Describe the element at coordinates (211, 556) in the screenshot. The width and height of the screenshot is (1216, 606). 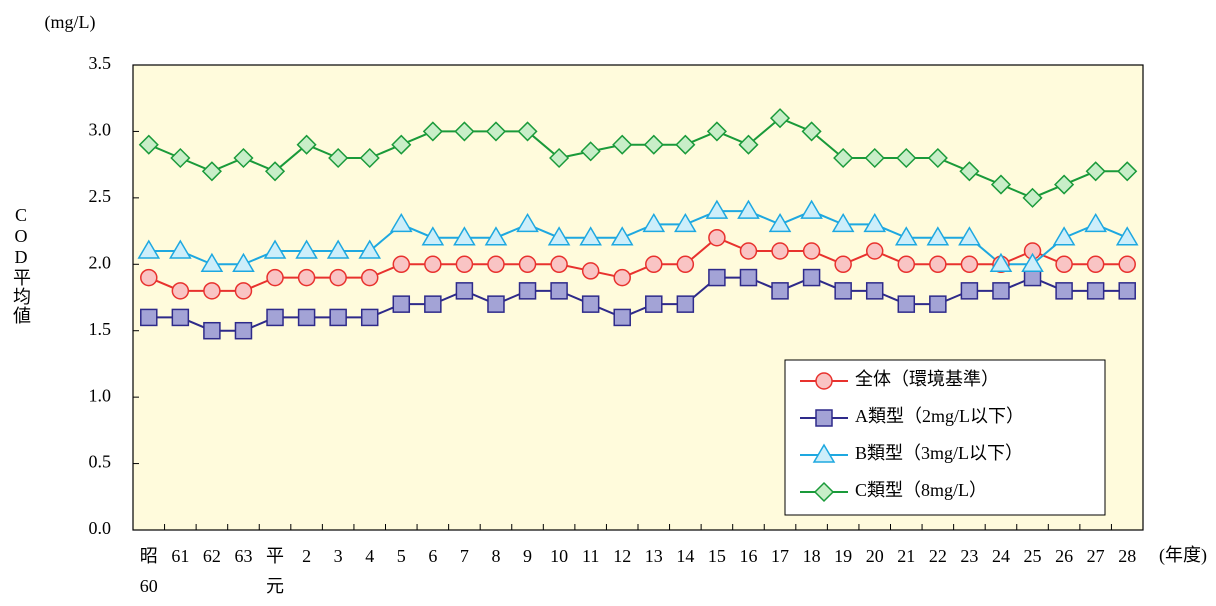
I see `x-tick-label: 62` at that location.